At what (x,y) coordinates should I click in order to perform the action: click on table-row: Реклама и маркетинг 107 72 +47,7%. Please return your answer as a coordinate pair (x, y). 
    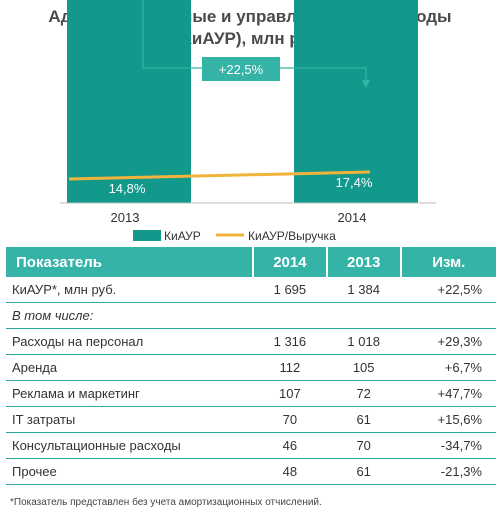
    Looking at the image, I should click on (251, 393).